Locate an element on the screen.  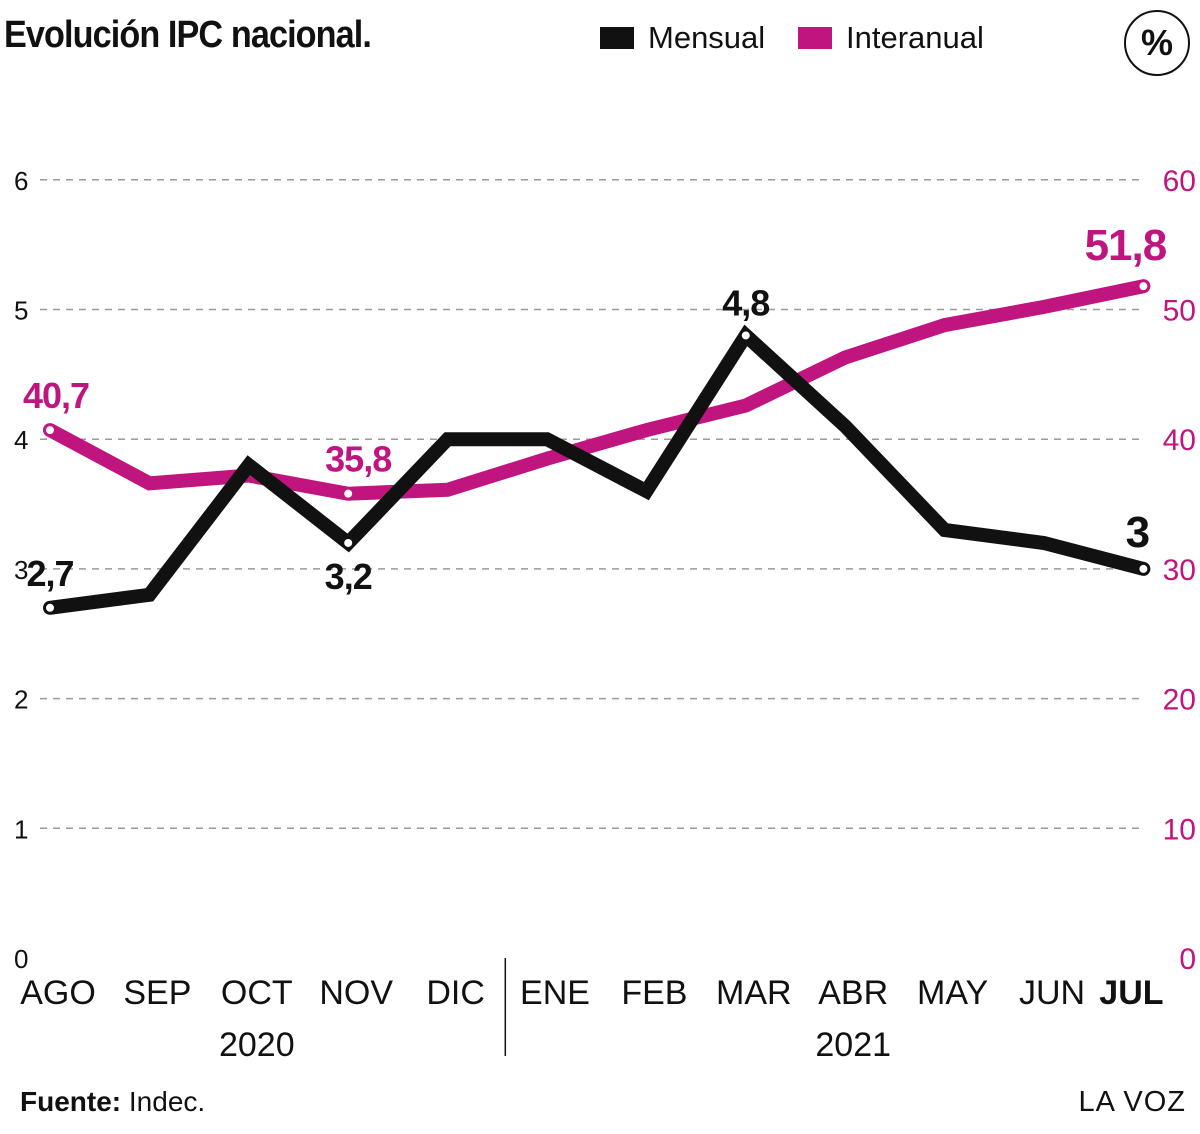
data-label-mensual: 3 is located at coordinates (1137, 532).